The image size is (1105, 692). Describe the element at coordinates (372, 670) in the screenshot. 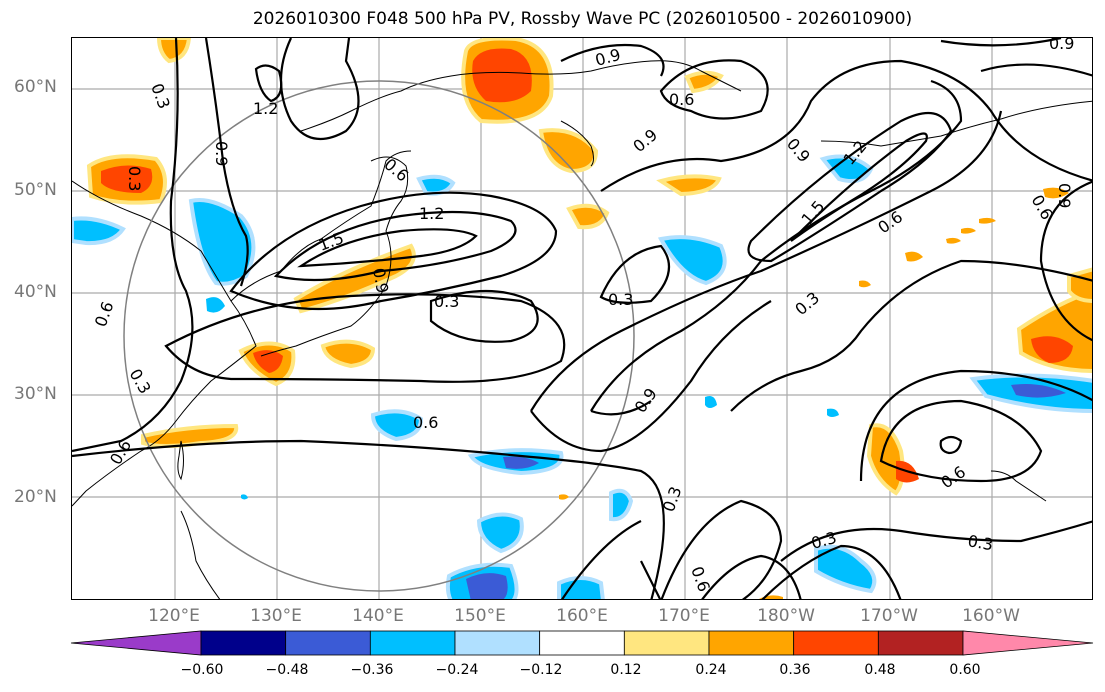

I see `colorbar-tick-label: −0.36` at that location.